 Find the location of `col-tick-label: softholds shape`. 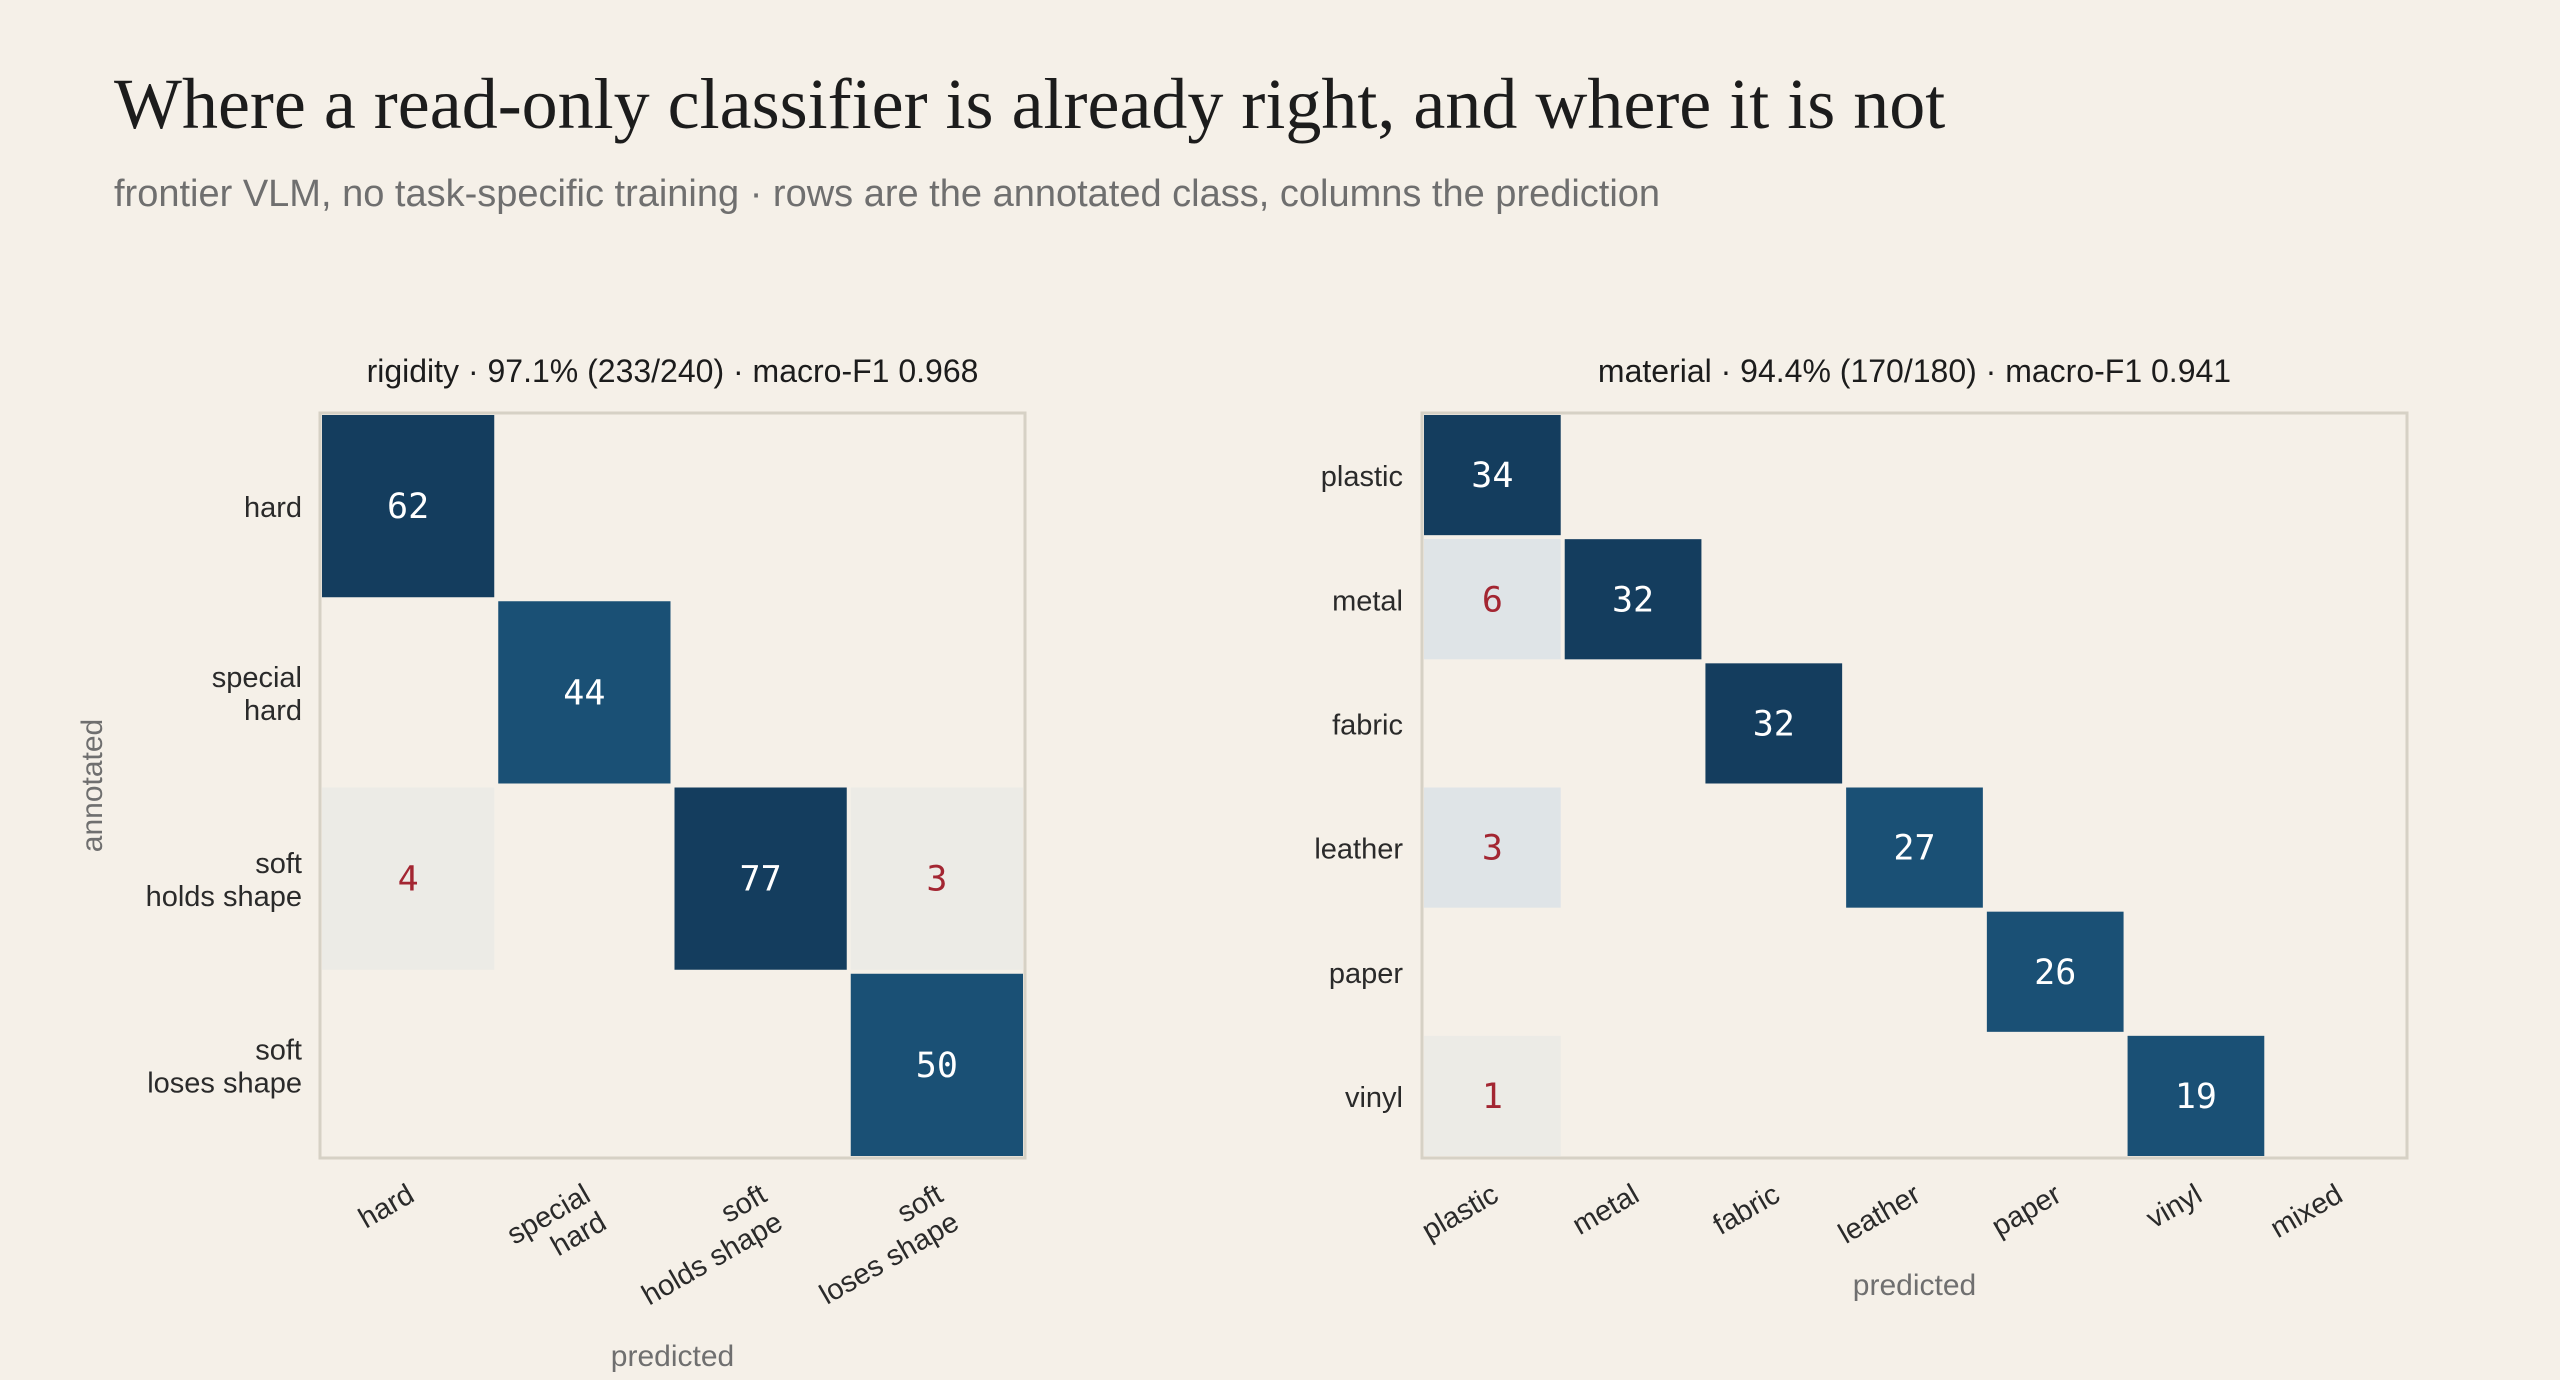

col-tick-label: softholds shape is located at coordinates (704, 1245).